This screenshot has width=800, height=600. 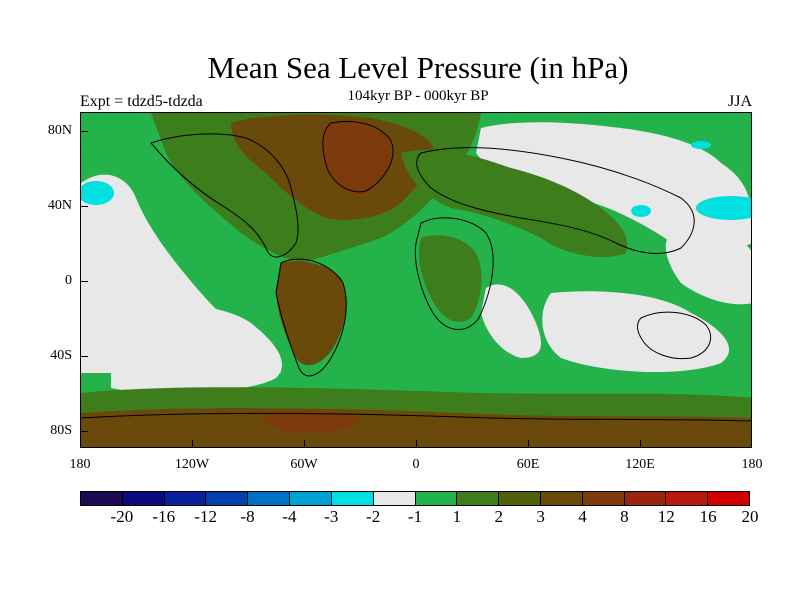 What do you see at coordinates (373, 516) in the screenshot?
I see `colorbar-label: -2` at bounding box center [373, 516].